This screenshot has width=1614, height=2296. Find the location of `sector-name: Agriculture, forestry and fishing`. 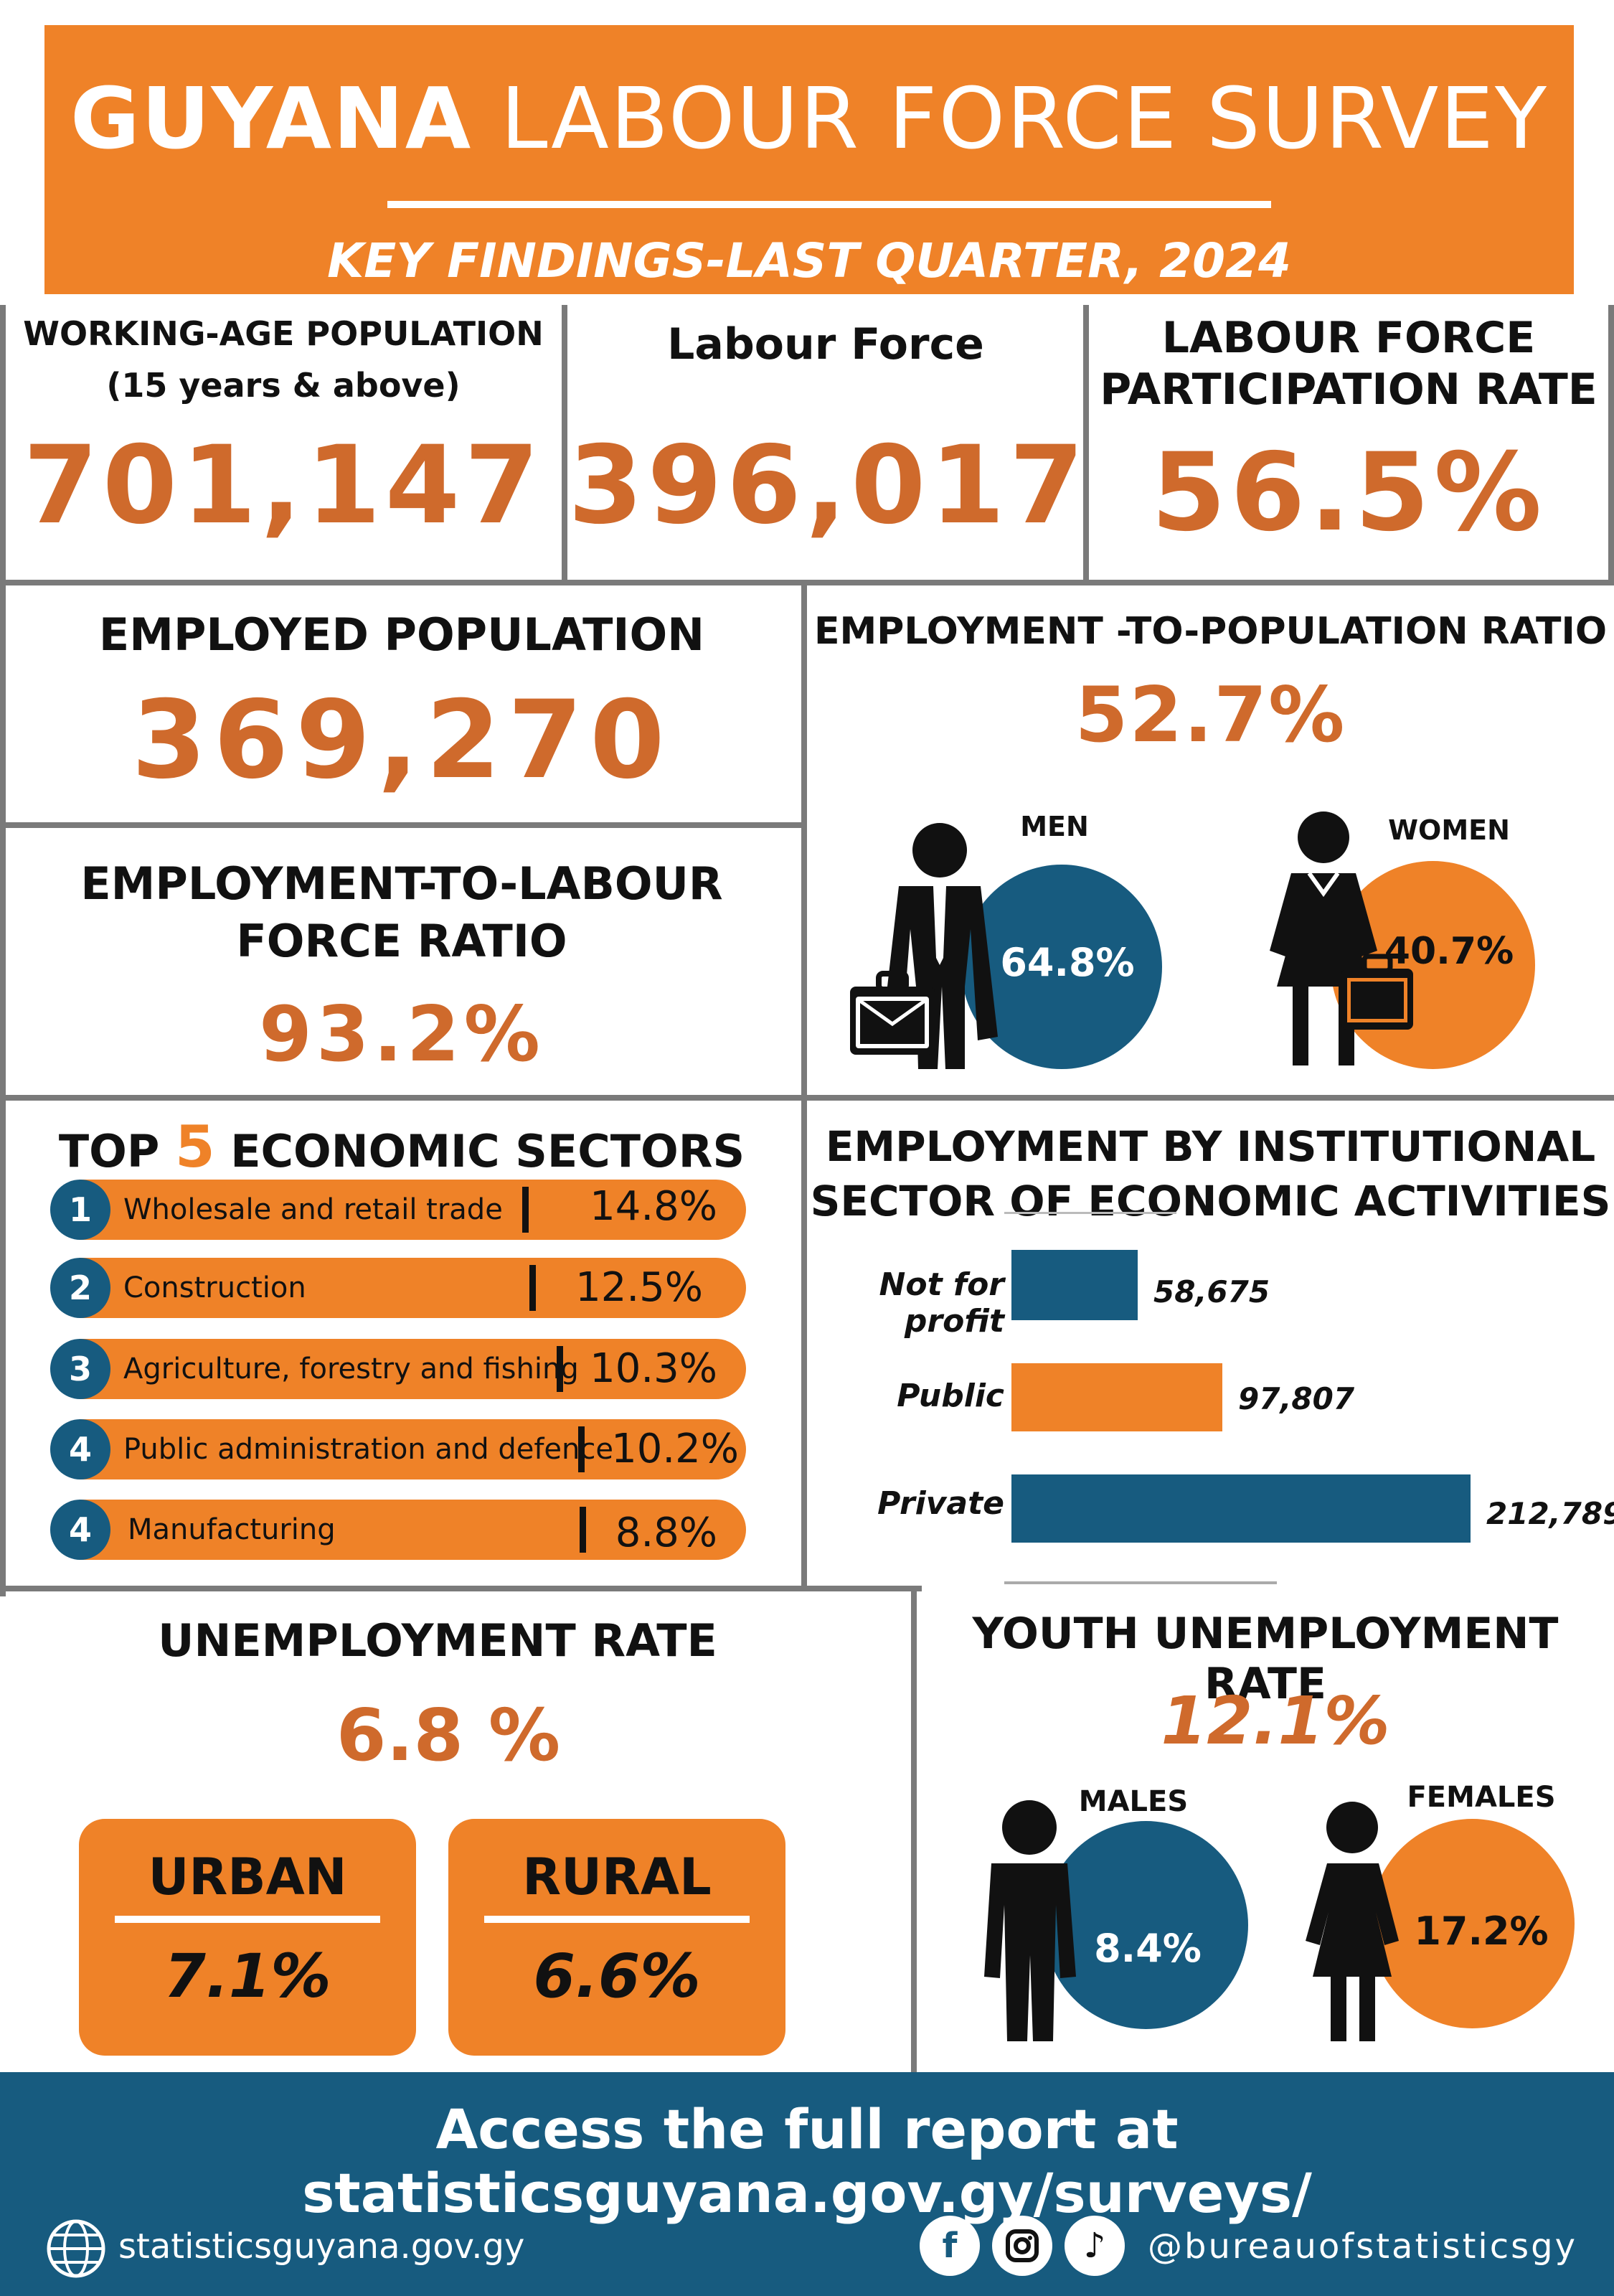

sector-name: Agriculture, forestry and fishing is located at coordinates (351, 1369).